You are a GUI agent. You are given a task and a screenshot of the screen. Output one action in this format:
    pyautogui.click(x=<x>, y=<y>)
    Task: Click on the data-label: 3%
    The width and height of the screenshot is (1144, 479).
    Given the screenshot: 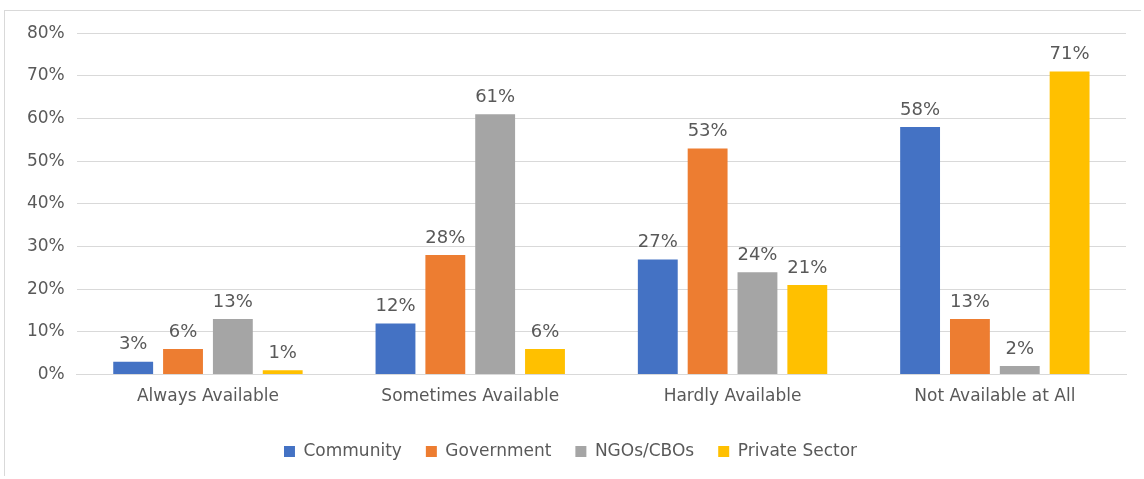 What is the action you would take?
    pyautogui.click(x=133, y=343)
    